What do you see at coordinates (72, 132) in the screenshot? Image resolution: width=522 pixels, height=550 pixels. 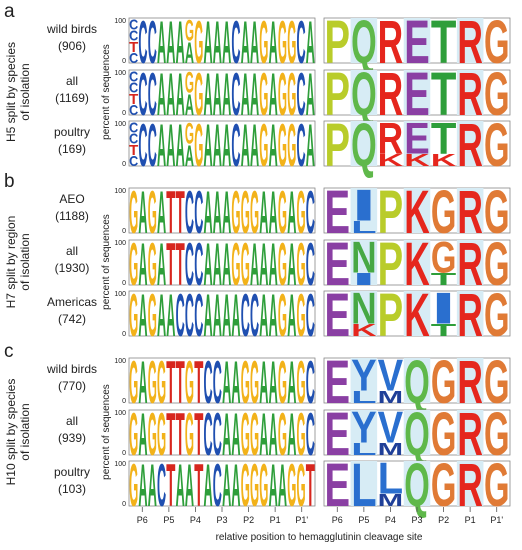 I see `row-label: poultry` at bounding box center [72, 132].